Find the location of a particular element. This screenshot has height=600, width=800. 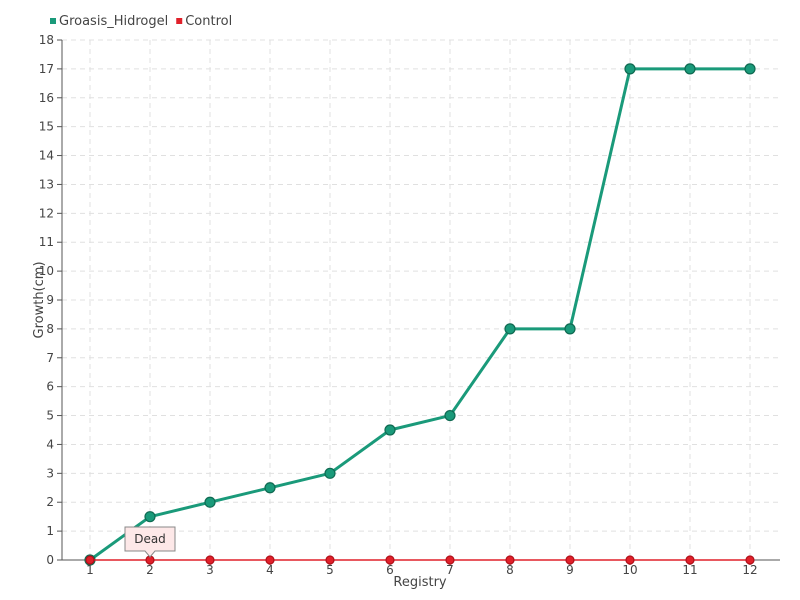

tooltip: Dead is located at coordinates (150, 542).